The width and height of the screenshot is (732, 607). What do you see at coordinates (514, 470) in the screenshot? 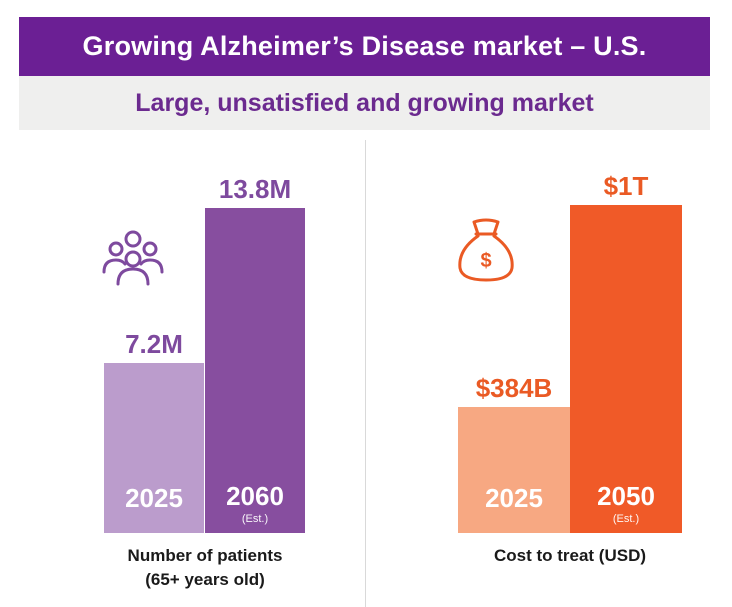
I see `cost-2025-bar: 2025` at bounding box center [514, 470].